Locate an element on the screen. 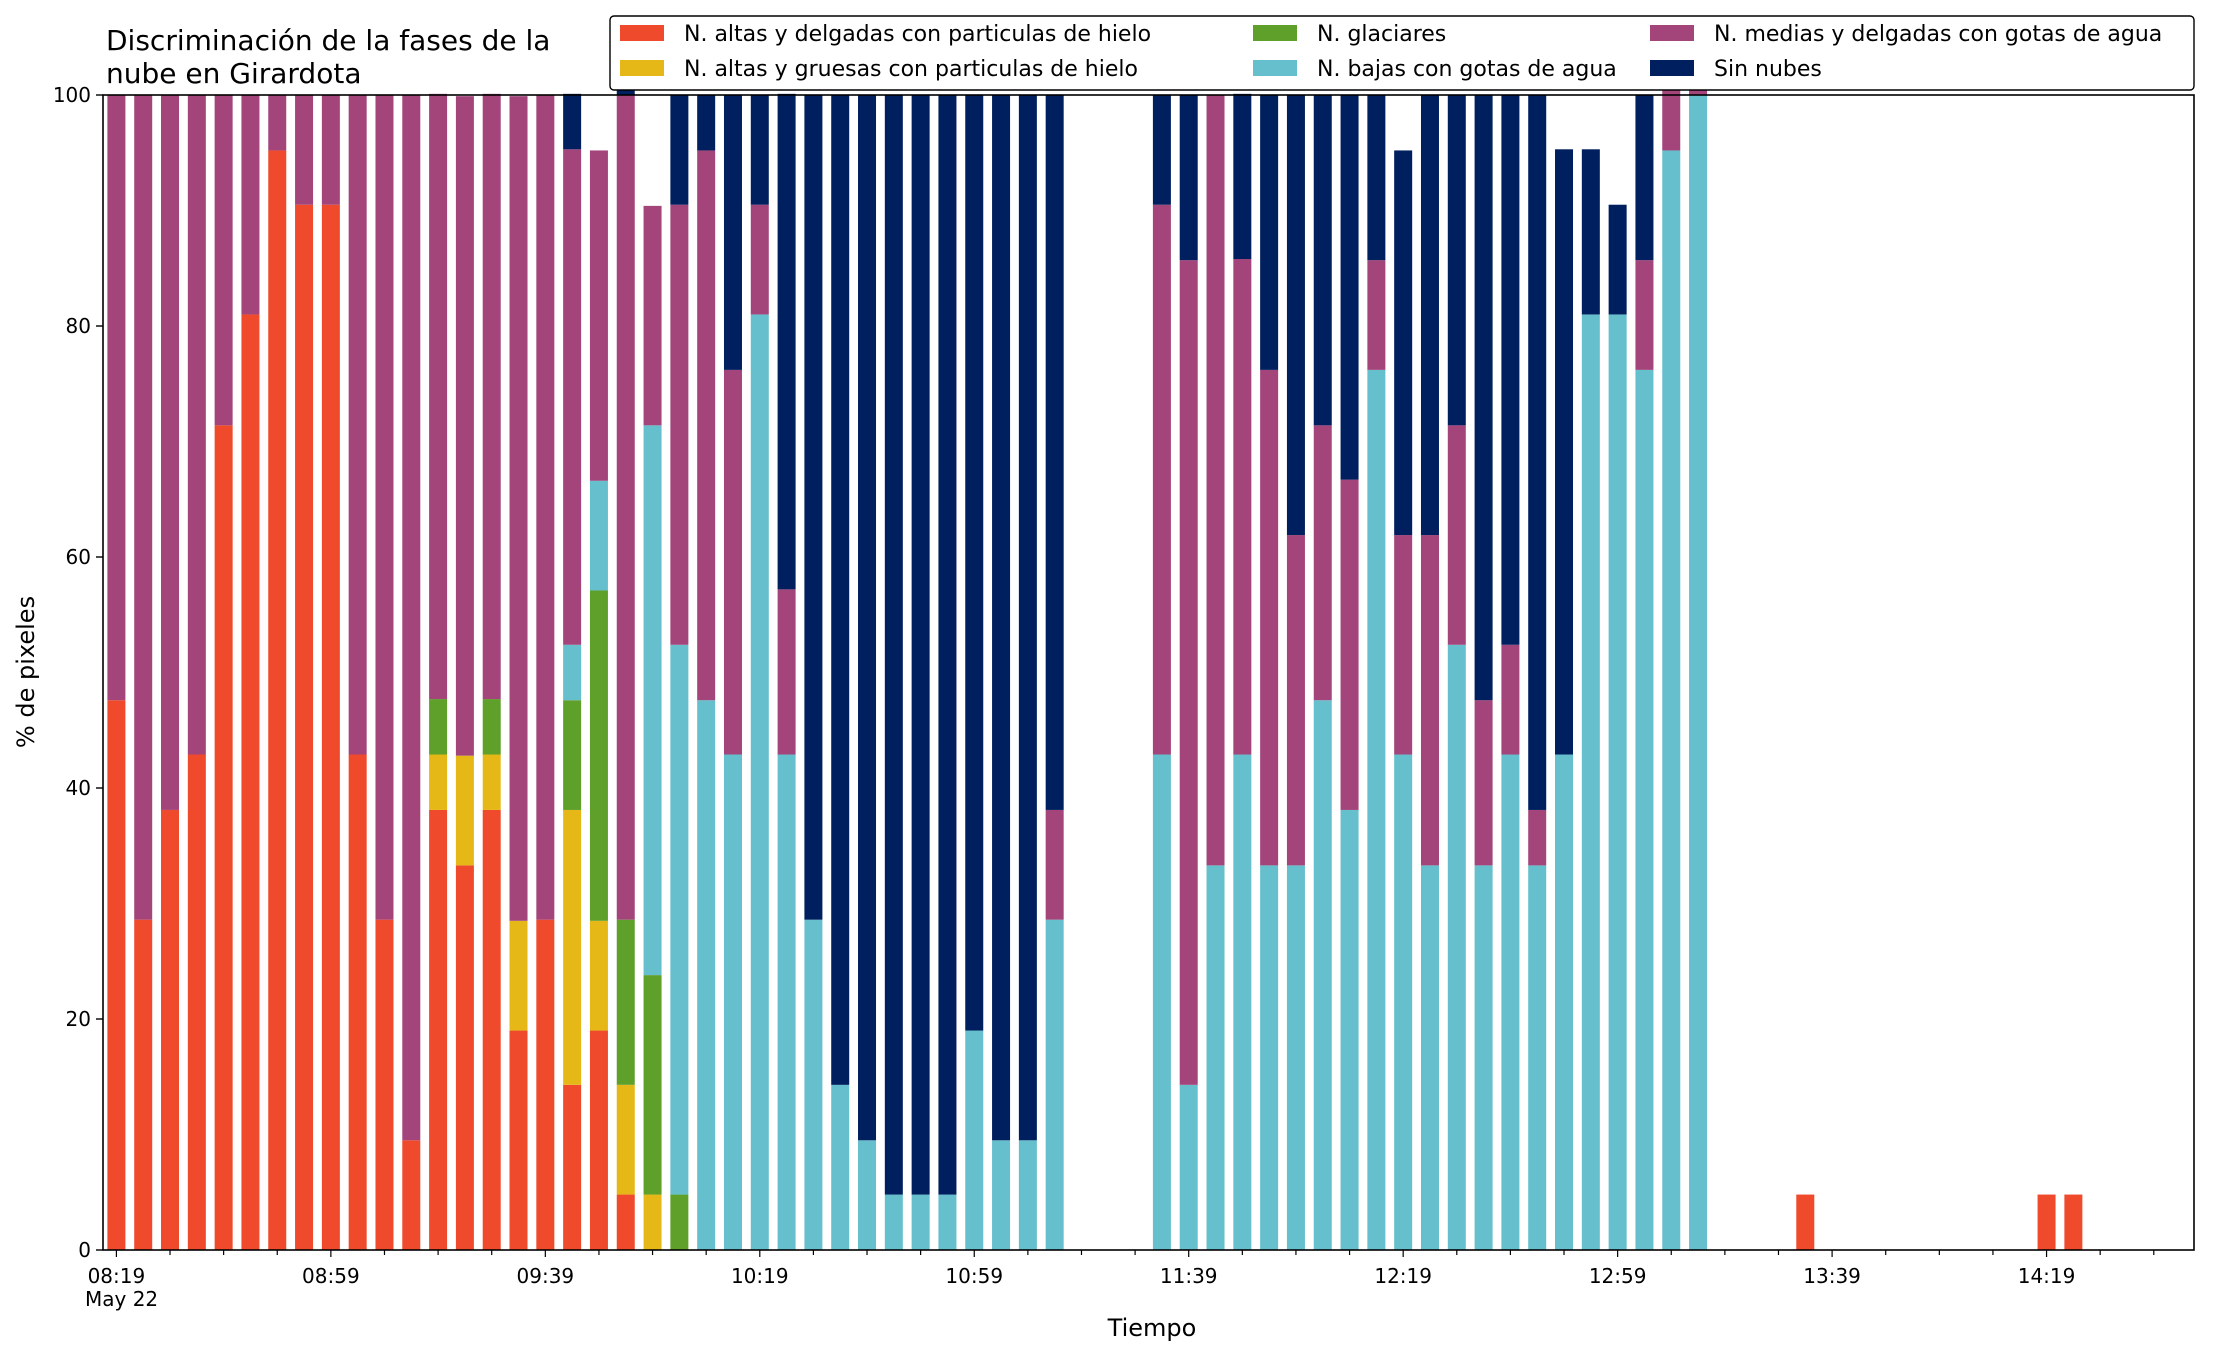 Image resolution: width=2216 pixels, height=1355 pixels. x-tick-label: 13:39 is located at coordinates (1832, 1276).